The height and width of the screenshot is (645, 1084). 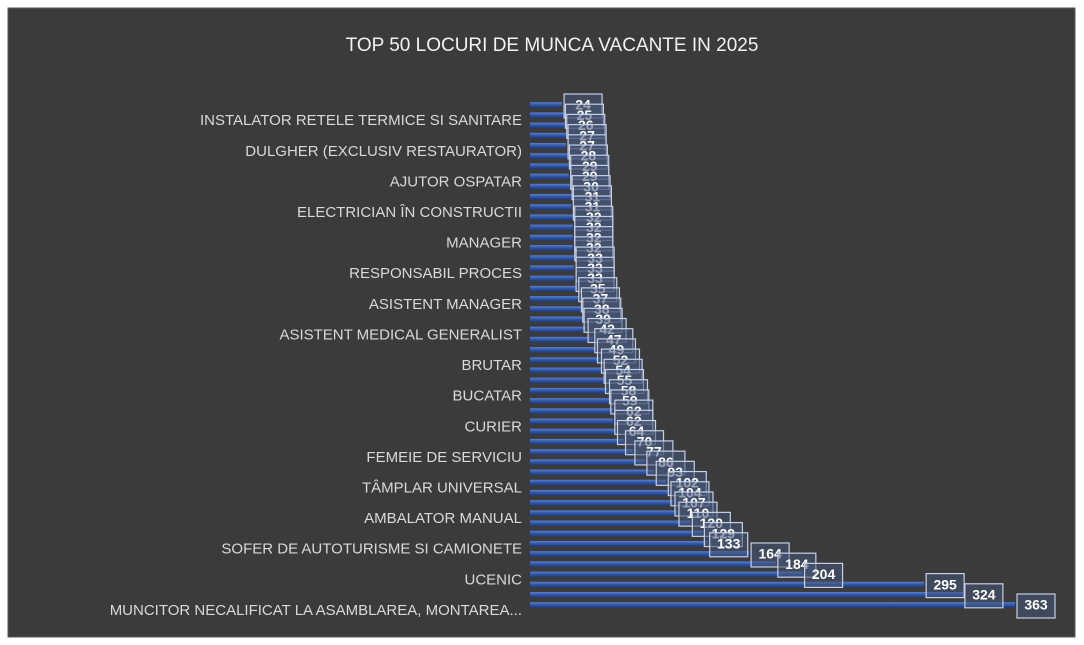 I want to click on chart-title: TOP 50 LOCURI DE MUNCA VACANTE IN 2025, so click(x=552, y=45).